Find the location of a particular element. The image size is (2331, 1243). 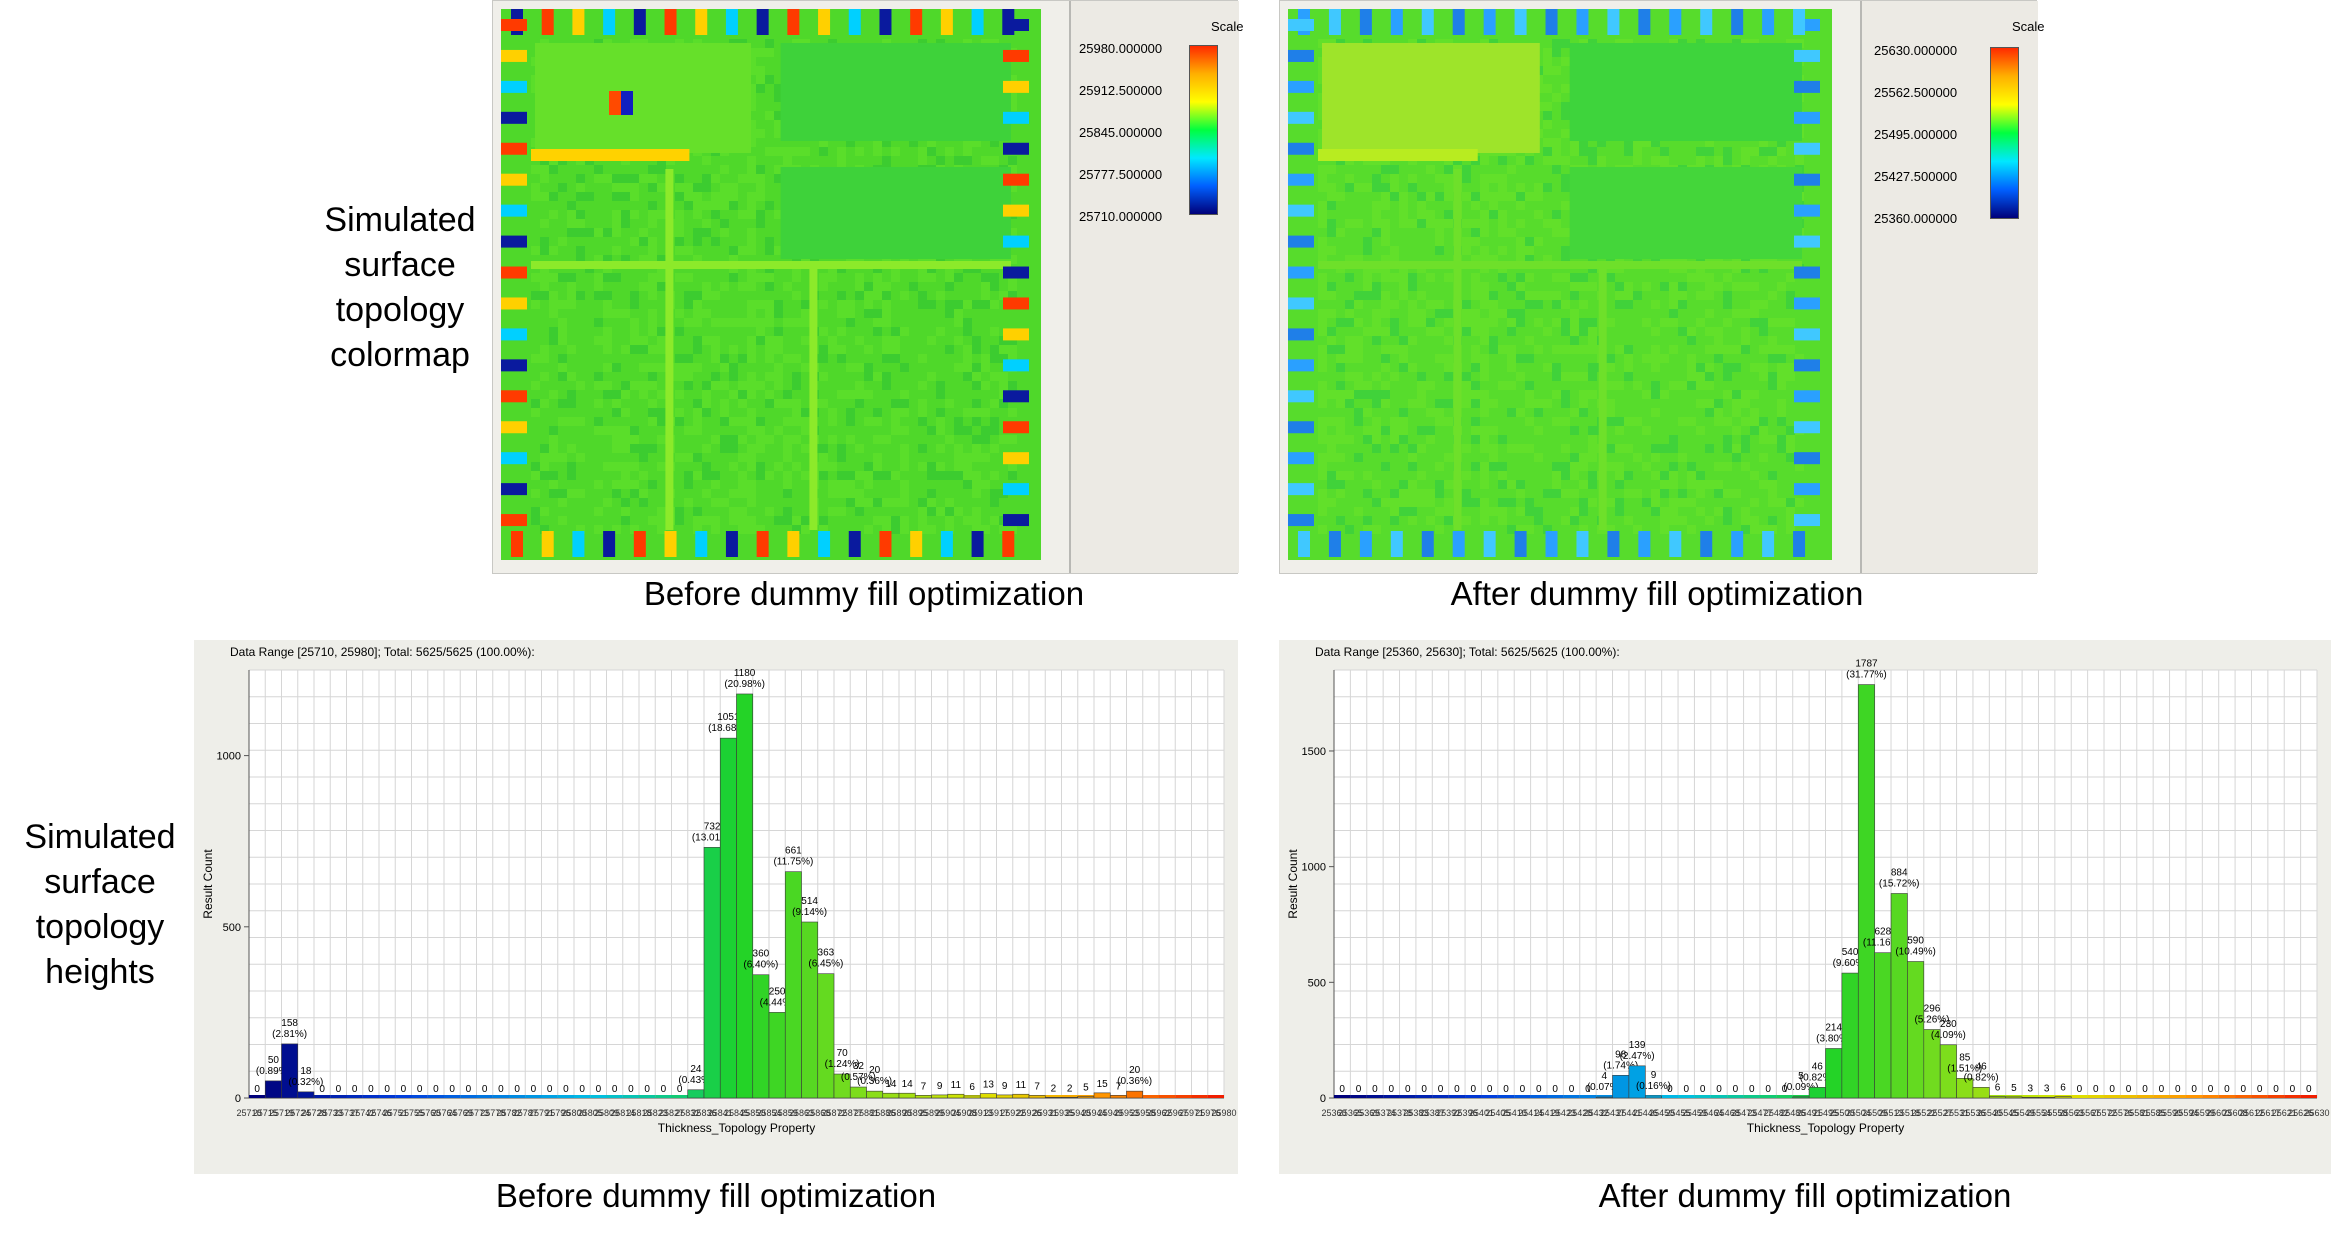

histogram-bar is located at coordinates (2014, 1097).